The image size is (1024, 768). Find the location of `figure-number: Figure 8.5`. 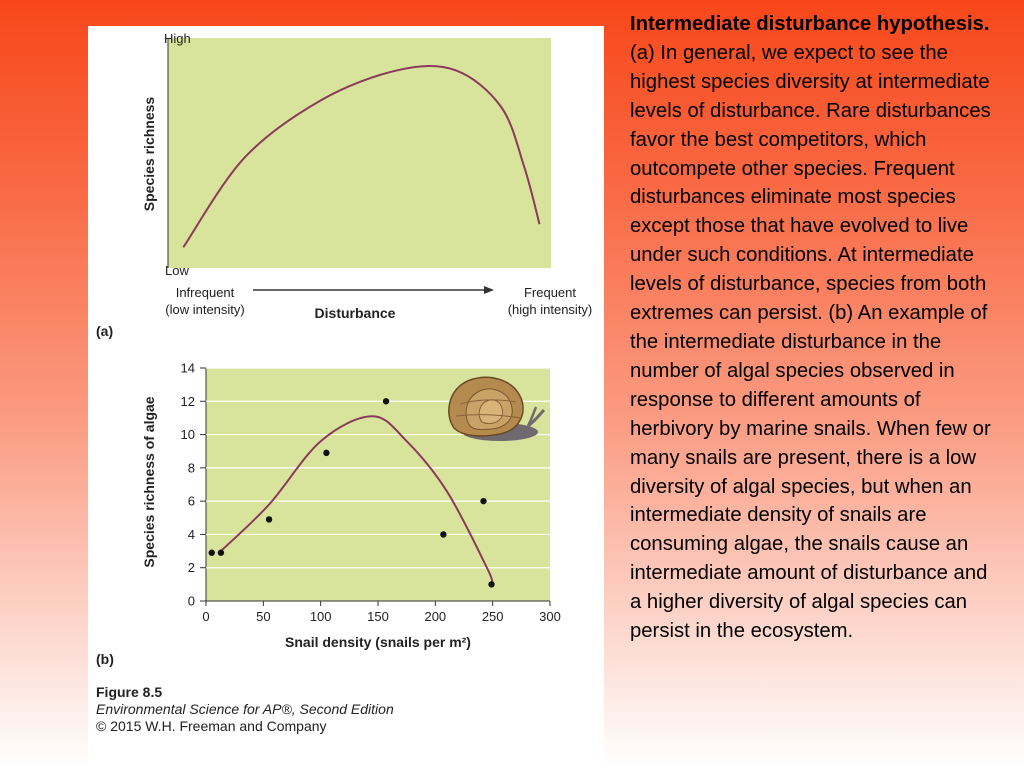

figure-number: Figure 8.5 is located at coordinates (129, 692).